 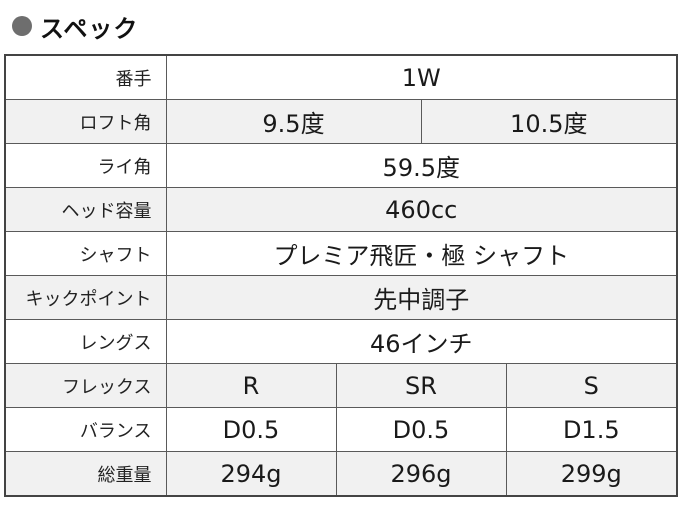 I want to click on bullet-dot-icon, so click(x=22, y=26).